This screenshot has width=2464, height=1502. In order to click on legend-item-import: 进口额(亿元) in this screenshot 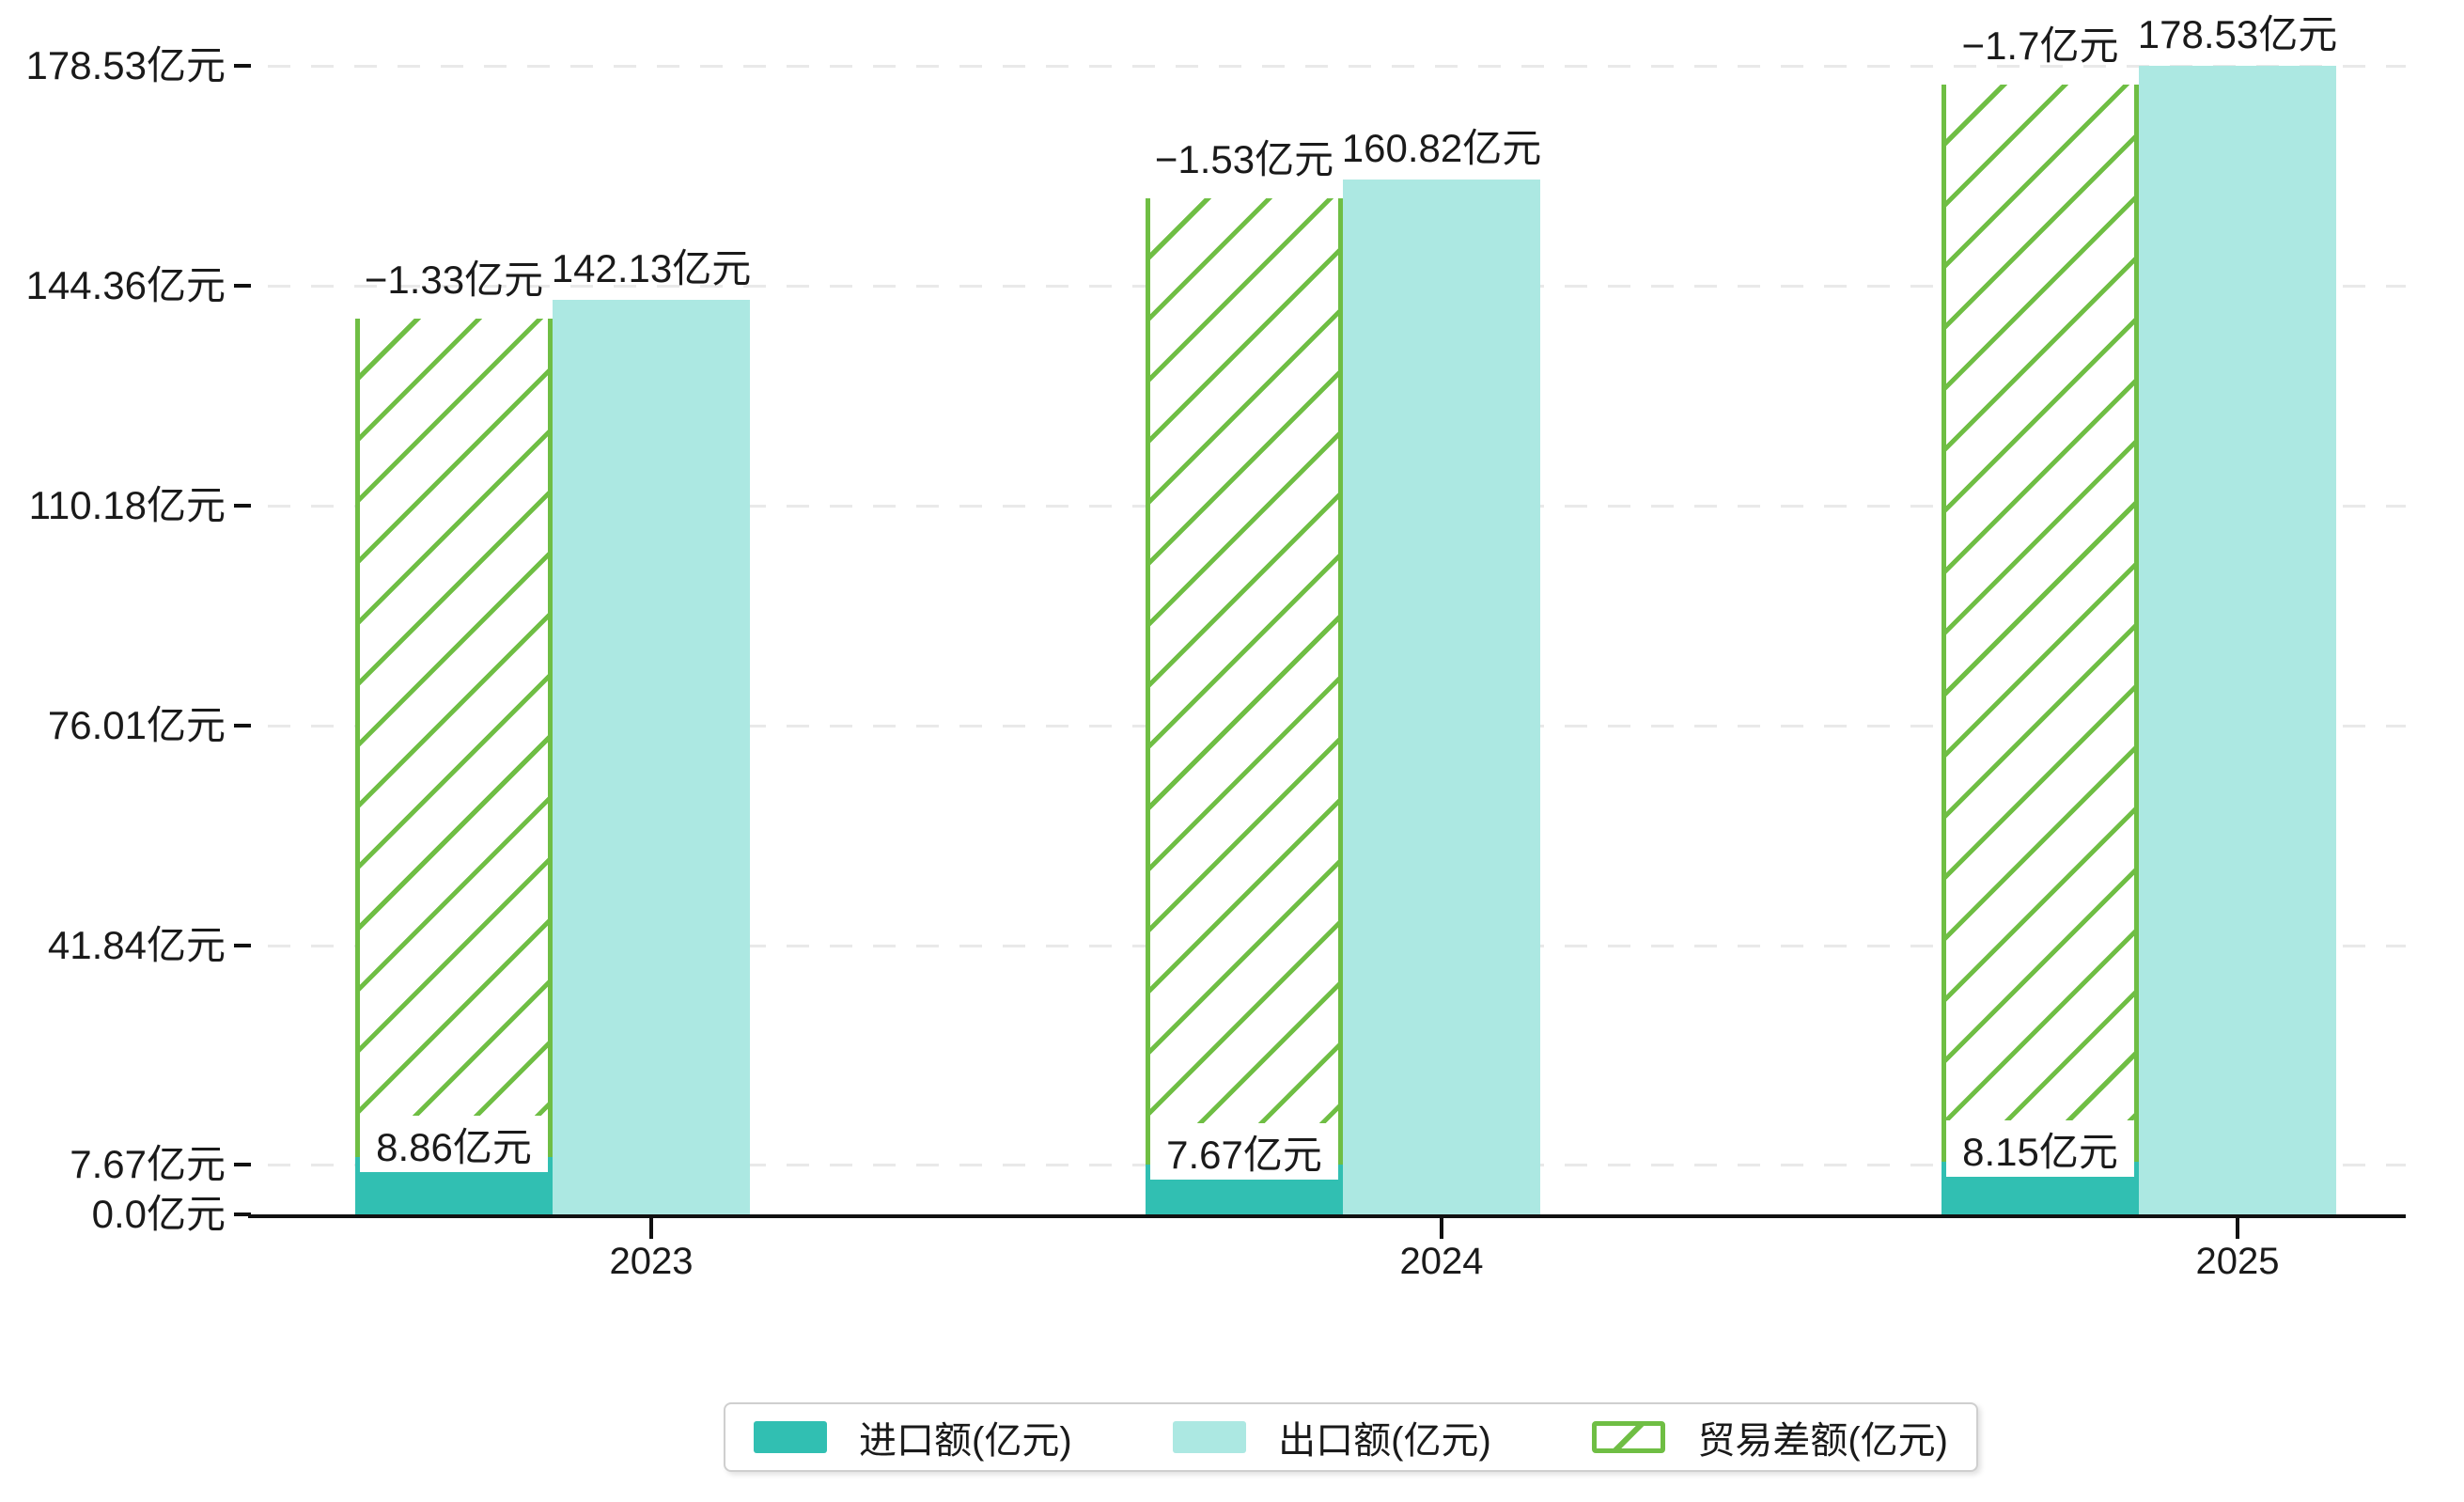, I will do `click(913, 1437)`.